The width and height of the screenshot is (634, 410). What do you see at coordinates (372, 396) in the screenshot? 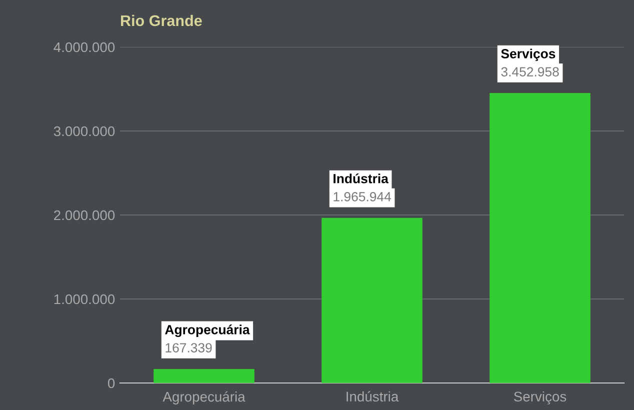
I see `x-tick-label: Indústria` at bounding box center [372, 396].